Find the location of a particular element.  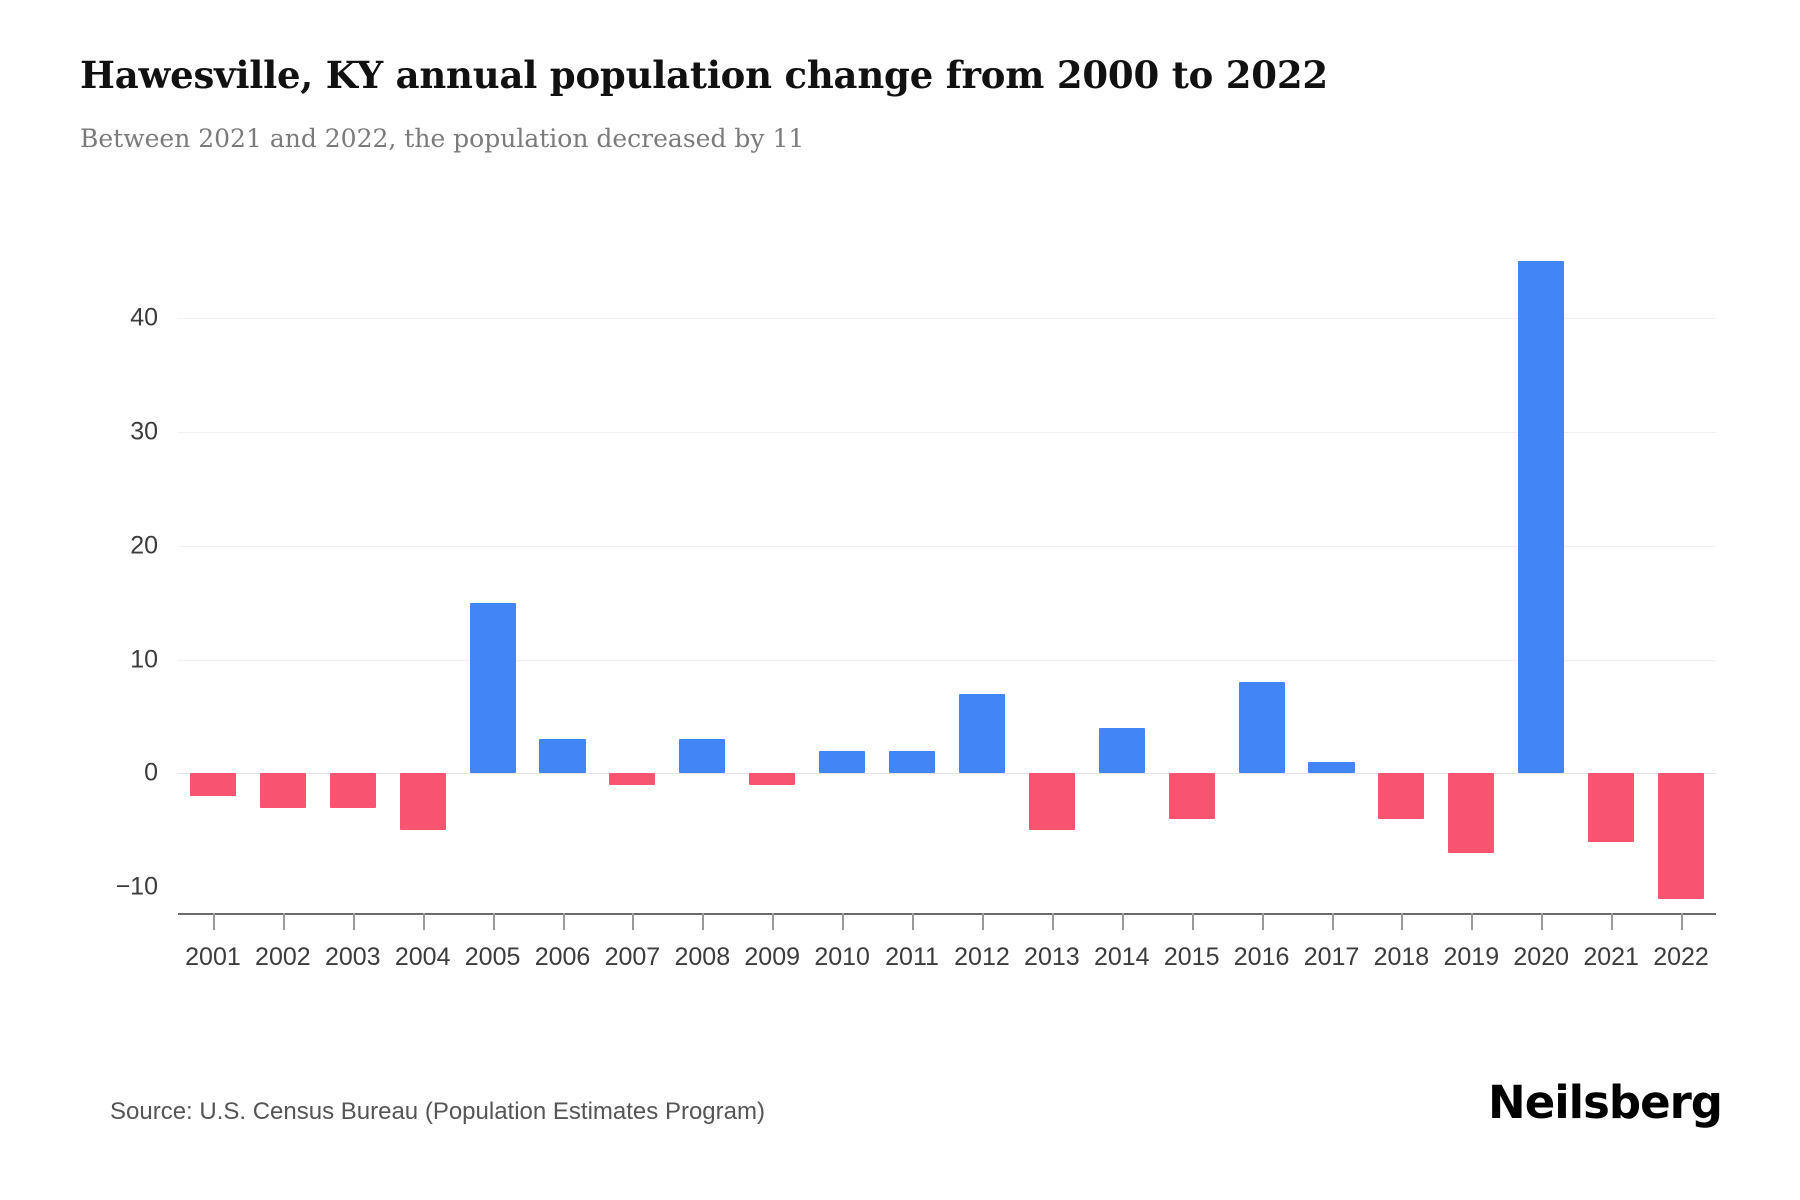

x-axis-label-2007: 2007 is located at coordinates (632, 957).